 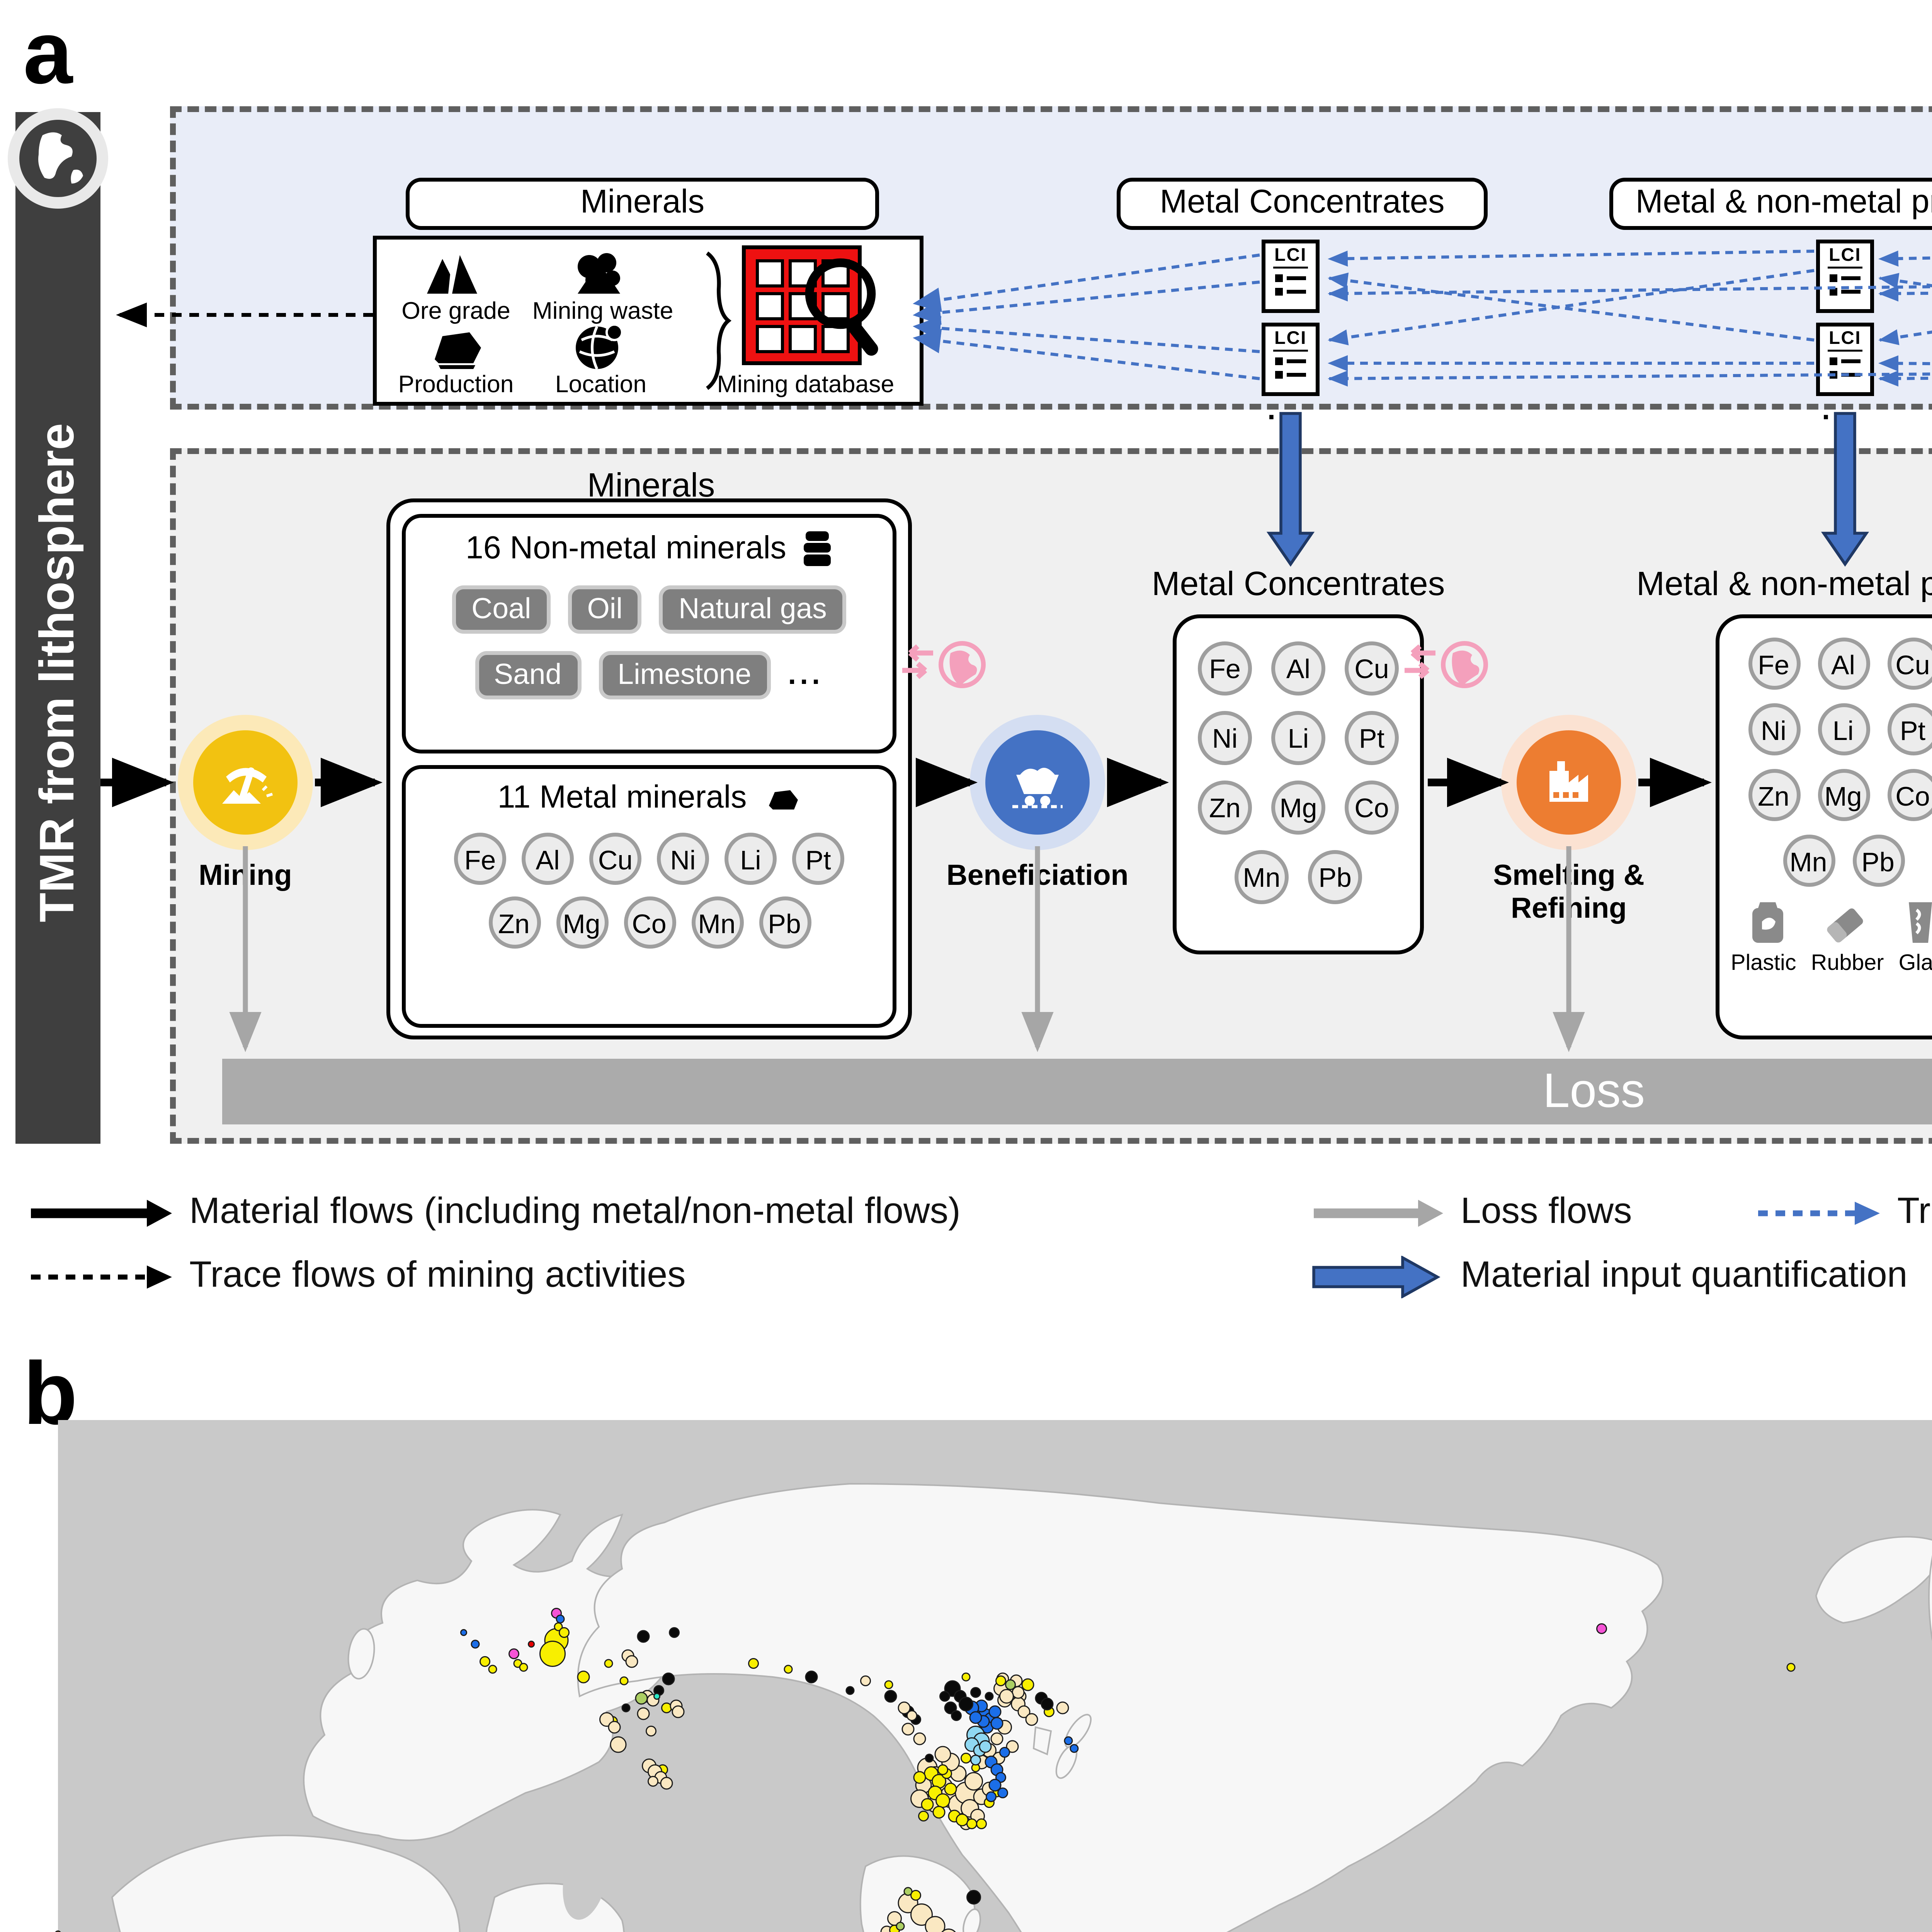 What do you see at coordinates (1915, 964) in the screenshot?
I see `glass-label: Glass` at bounding box center [1915, 964].